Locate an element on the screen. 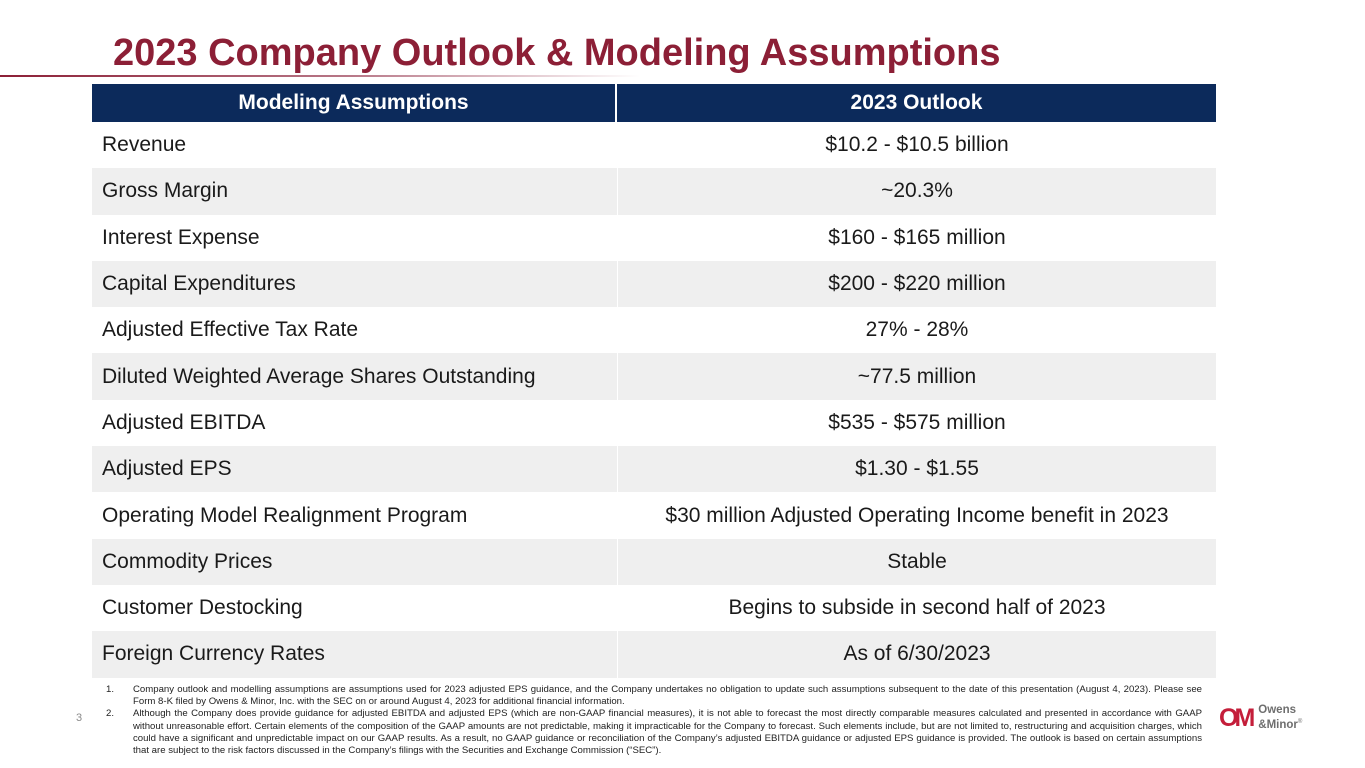 The height and width of the screenshot is (768, 1365). outlook-cell: As of 6/30/2023 is located at coordinates (917, 654).